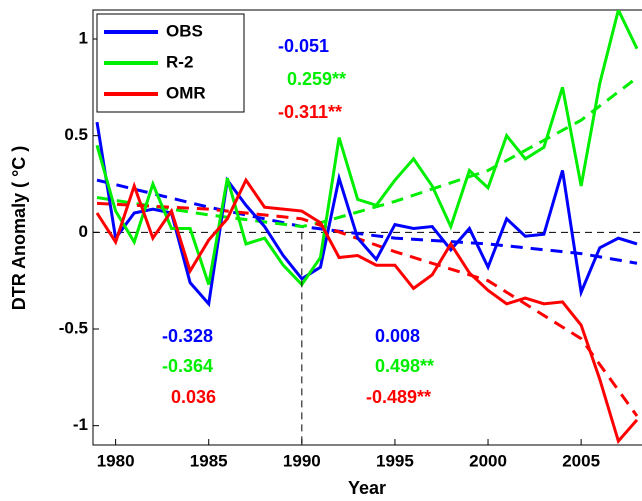 The width and height of the screenshot is (642, 501). I want to click on legend-label: R-2, so click(179, 61).